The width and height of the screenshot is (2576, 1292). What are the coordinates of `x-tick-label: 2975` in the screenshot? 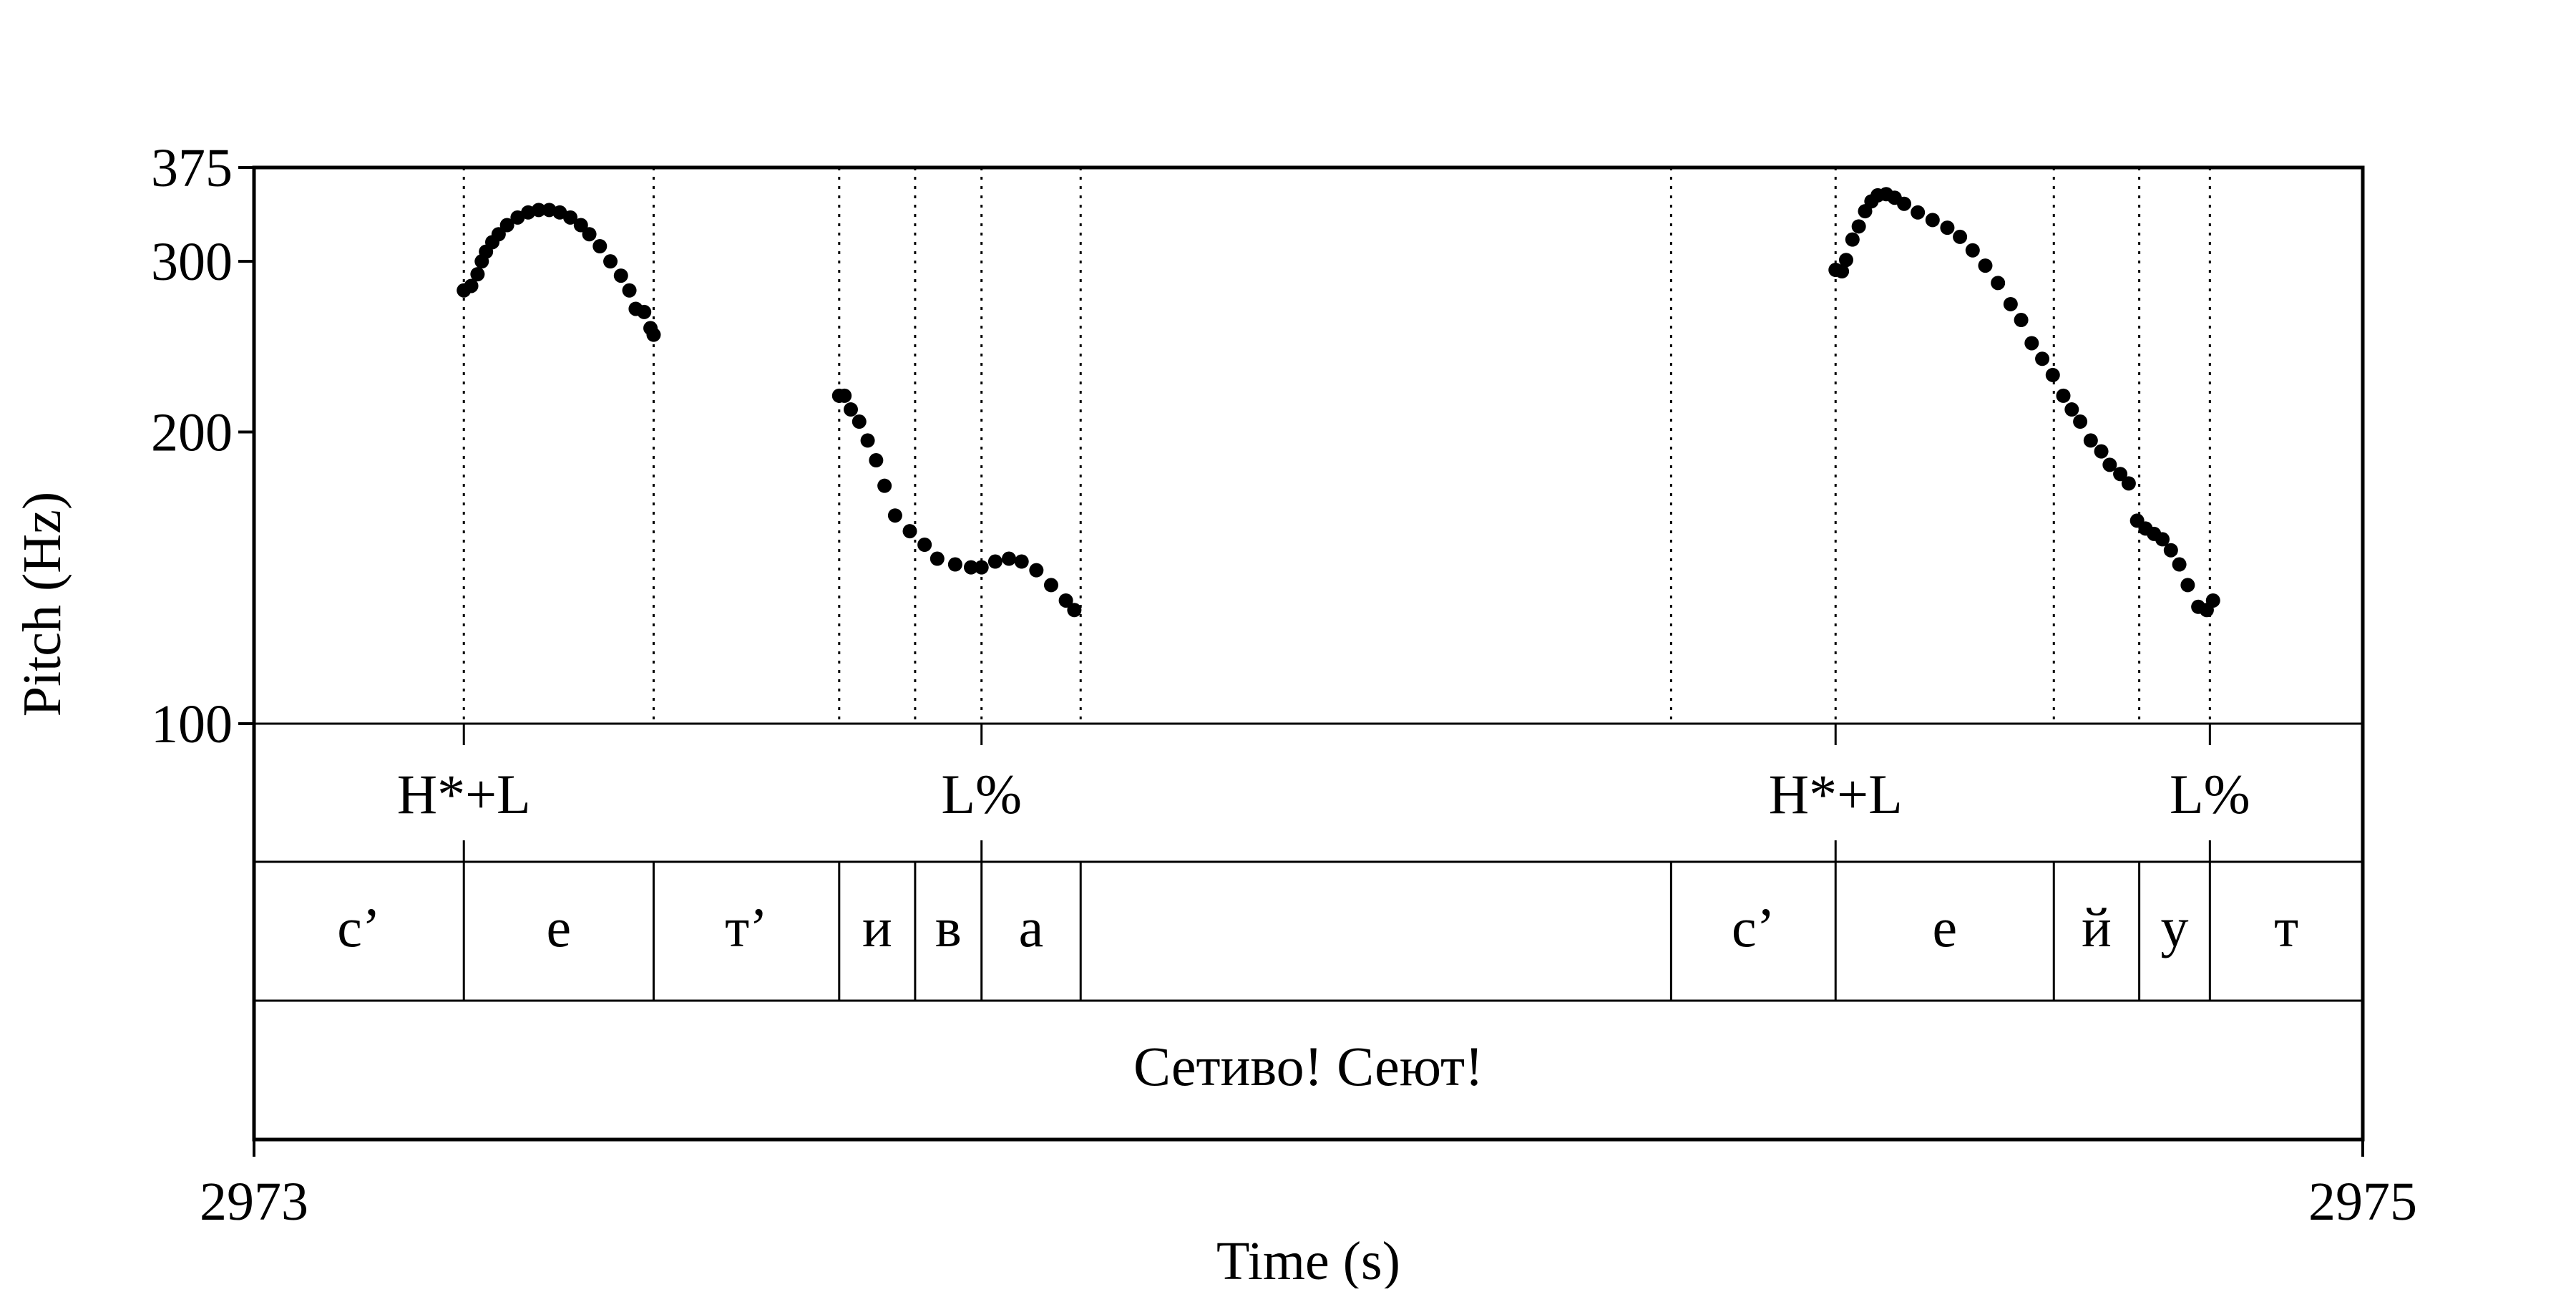 It's located at (2362, 1202).